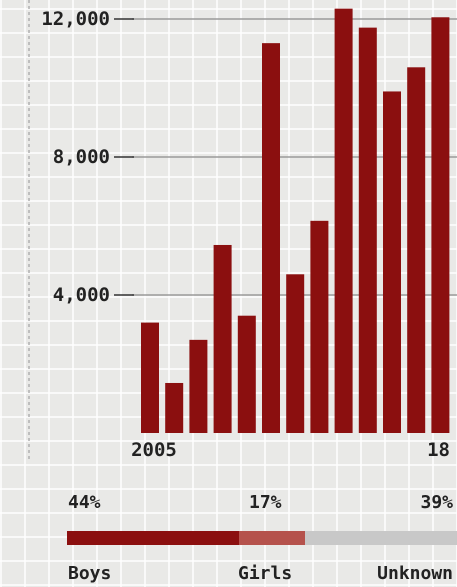  What do you see at coordinates (438, 450) in the screenshot?
I see `x-tick-label: 18` at bounding box center [438, 450].